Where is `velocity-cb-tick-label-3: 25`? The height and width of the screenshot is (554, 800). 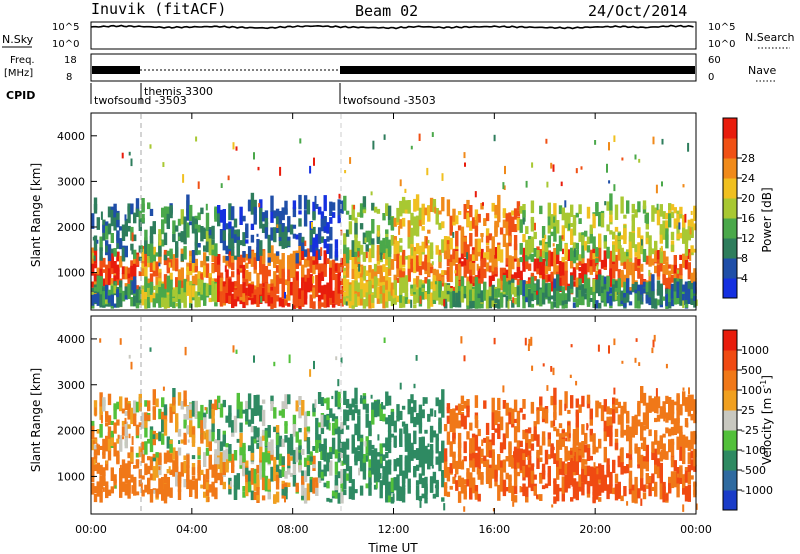 velocity-cb-tick-label-3: 25 is located at coordinates (748, 410).